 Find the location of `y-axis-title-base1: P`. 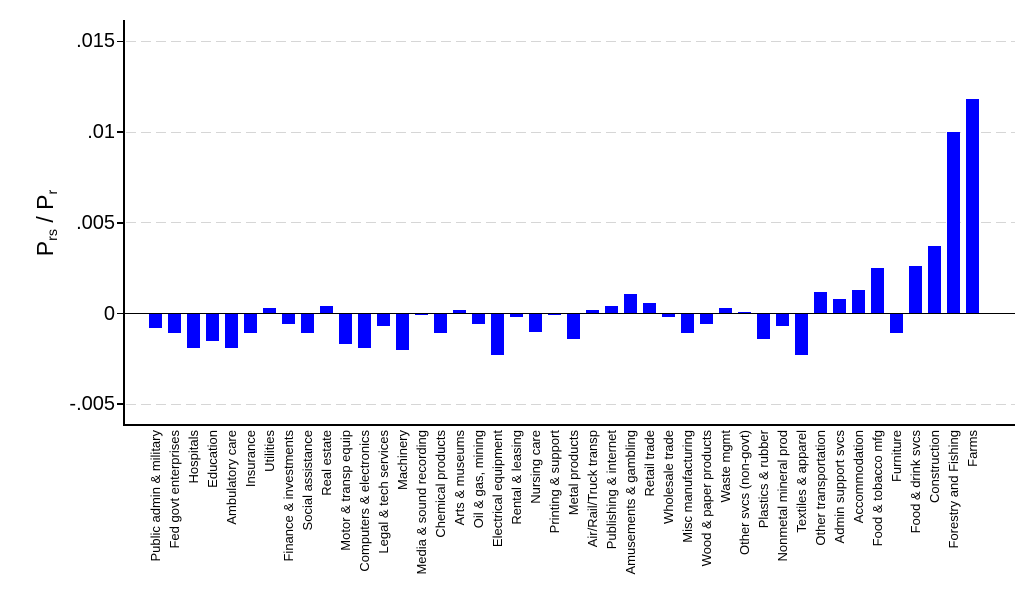

y-axis-title-base1: P is located at coordinates (45, 248).